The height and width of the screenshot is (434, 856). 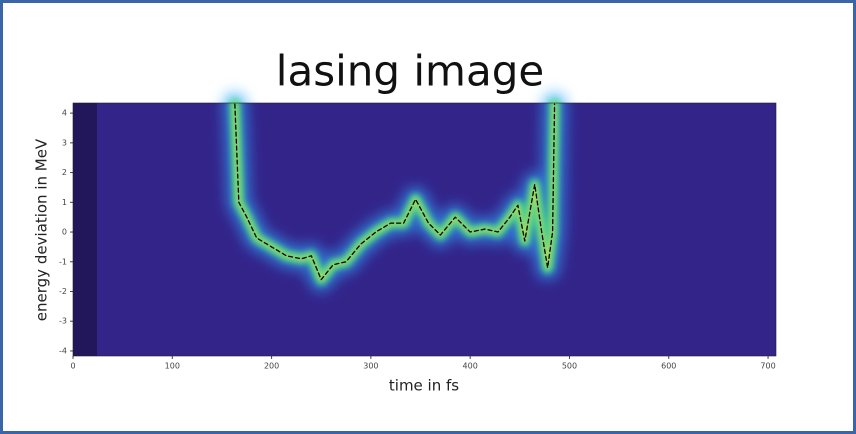 I want to click on y-axis-label: energy deviation in MeV, so click(x=42, y=229).